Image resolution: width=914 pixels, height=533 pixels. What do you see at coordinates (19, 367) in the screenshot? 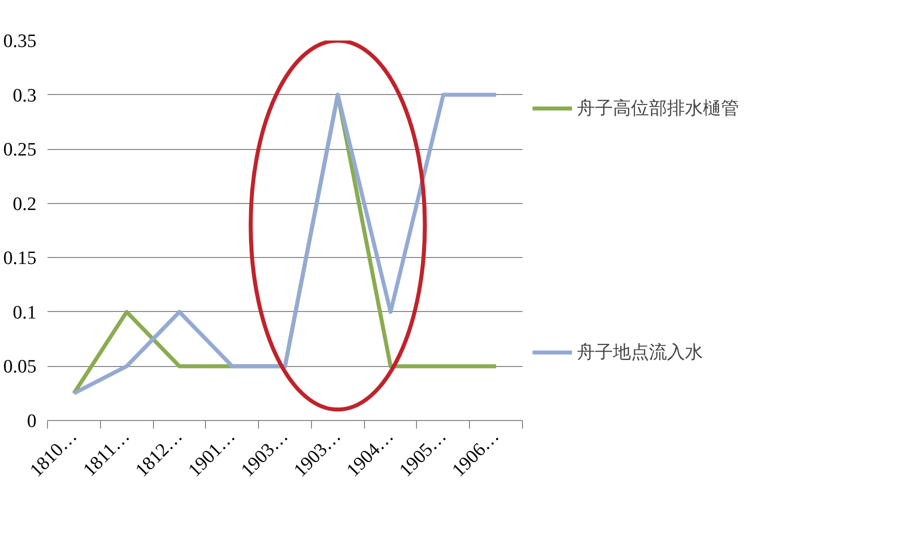
I see `y-tick-label: 0.05` at bounding box center [19, 367].